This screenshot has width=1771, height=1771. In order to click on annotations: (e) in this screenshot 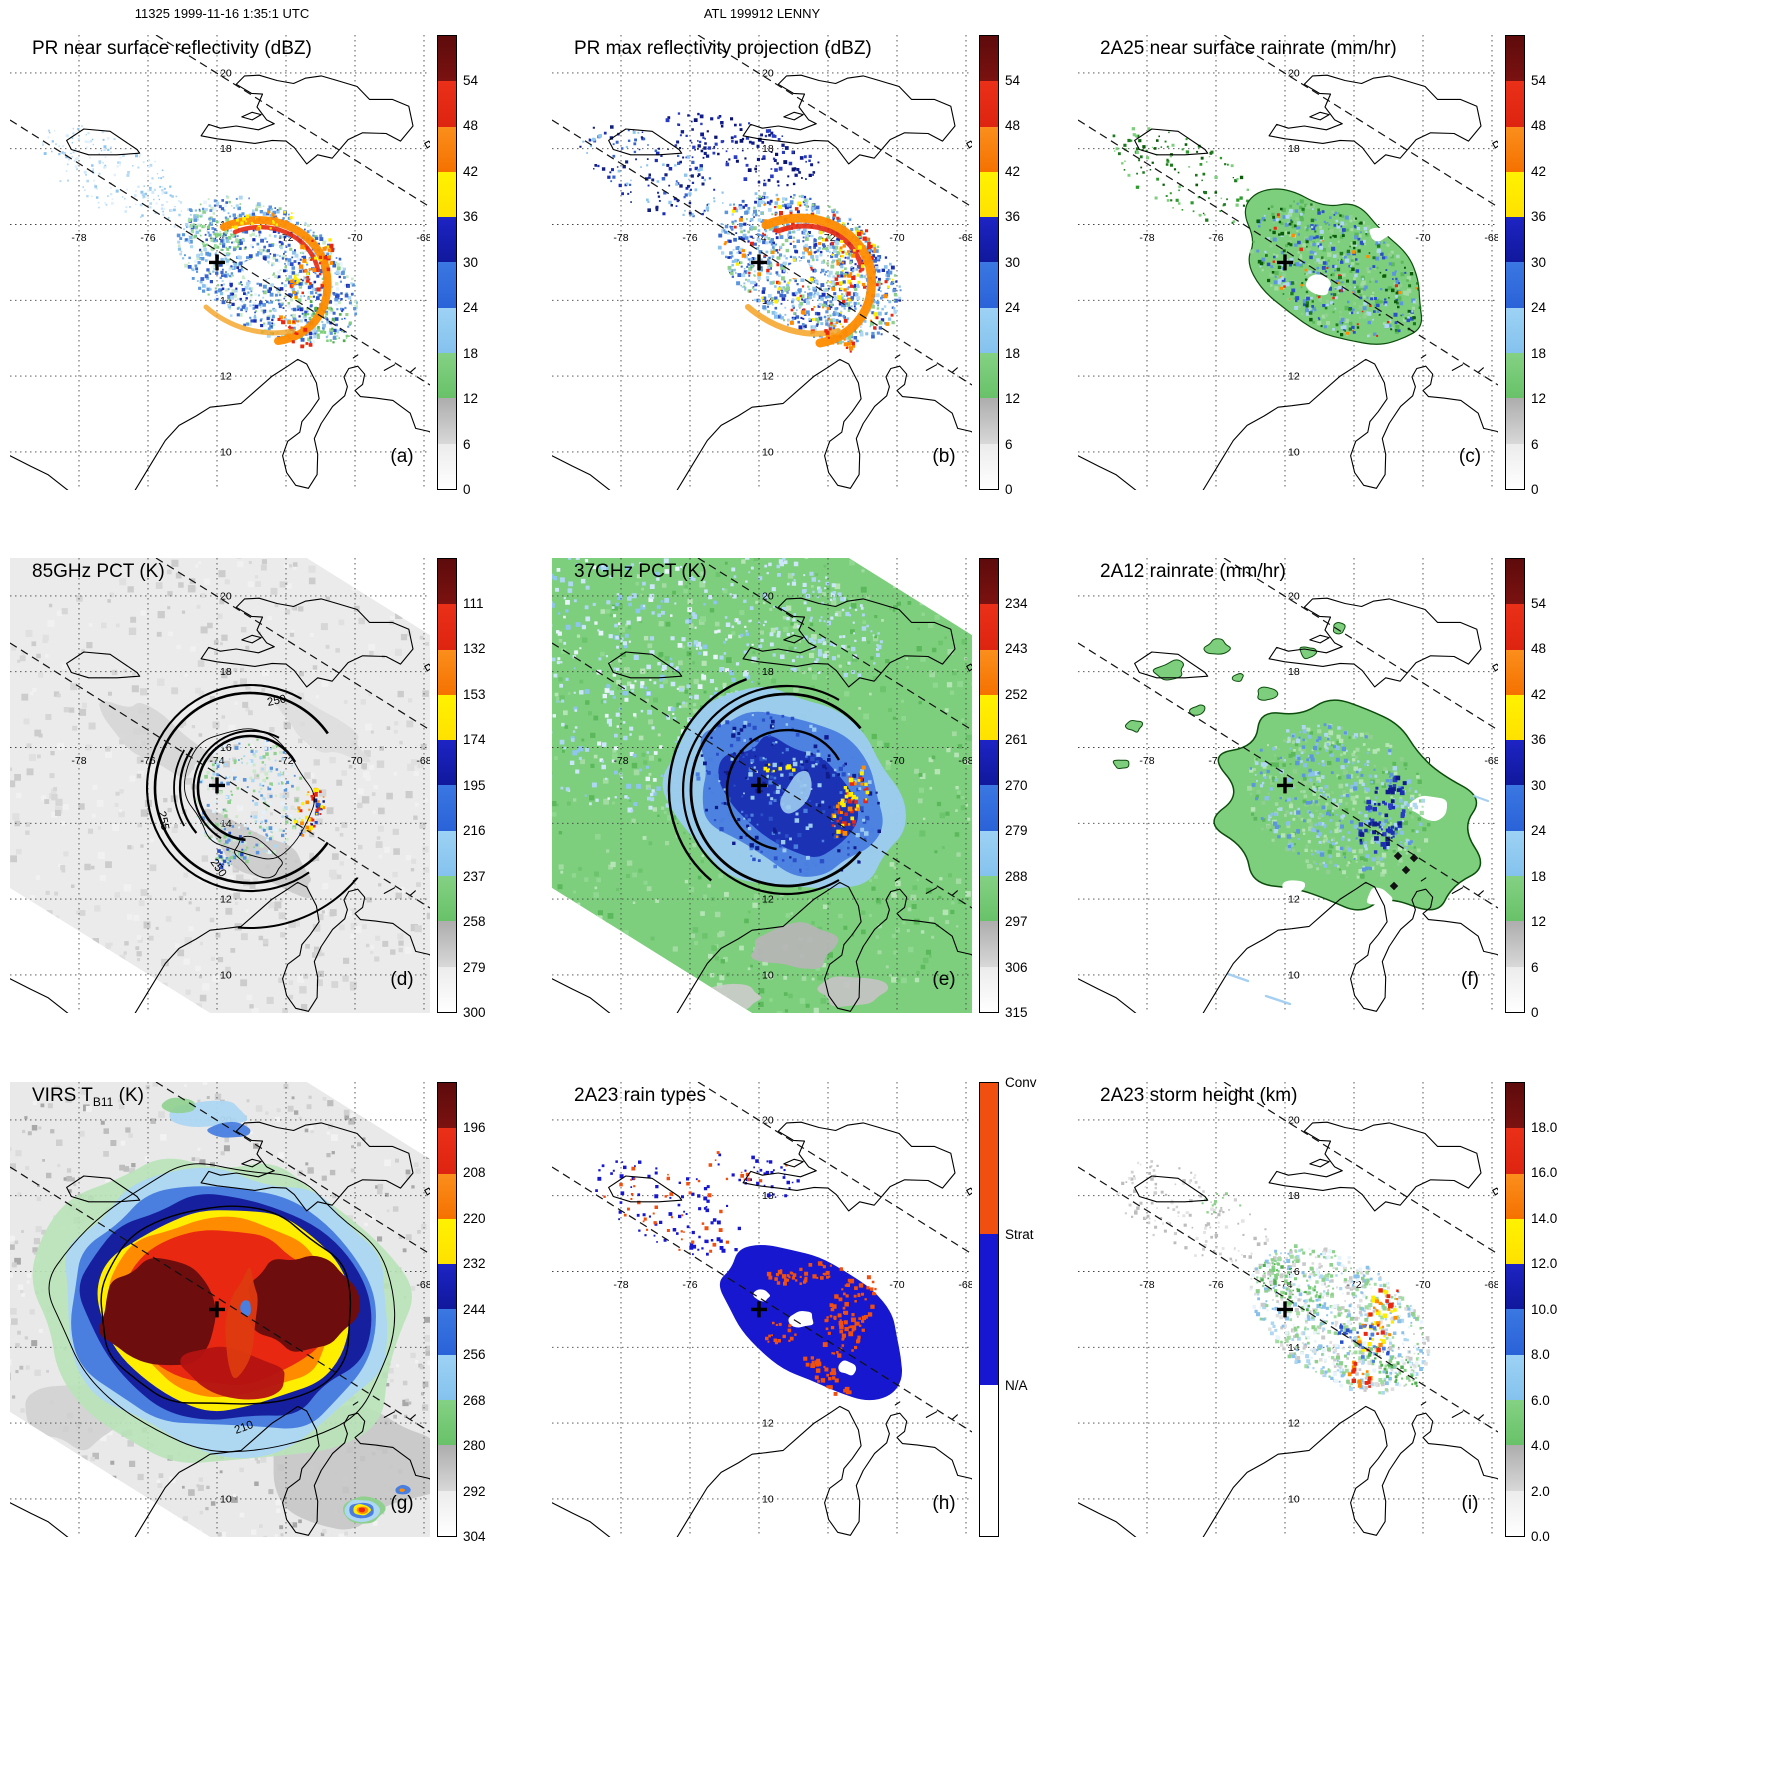, I will do `click(943, 979)`.